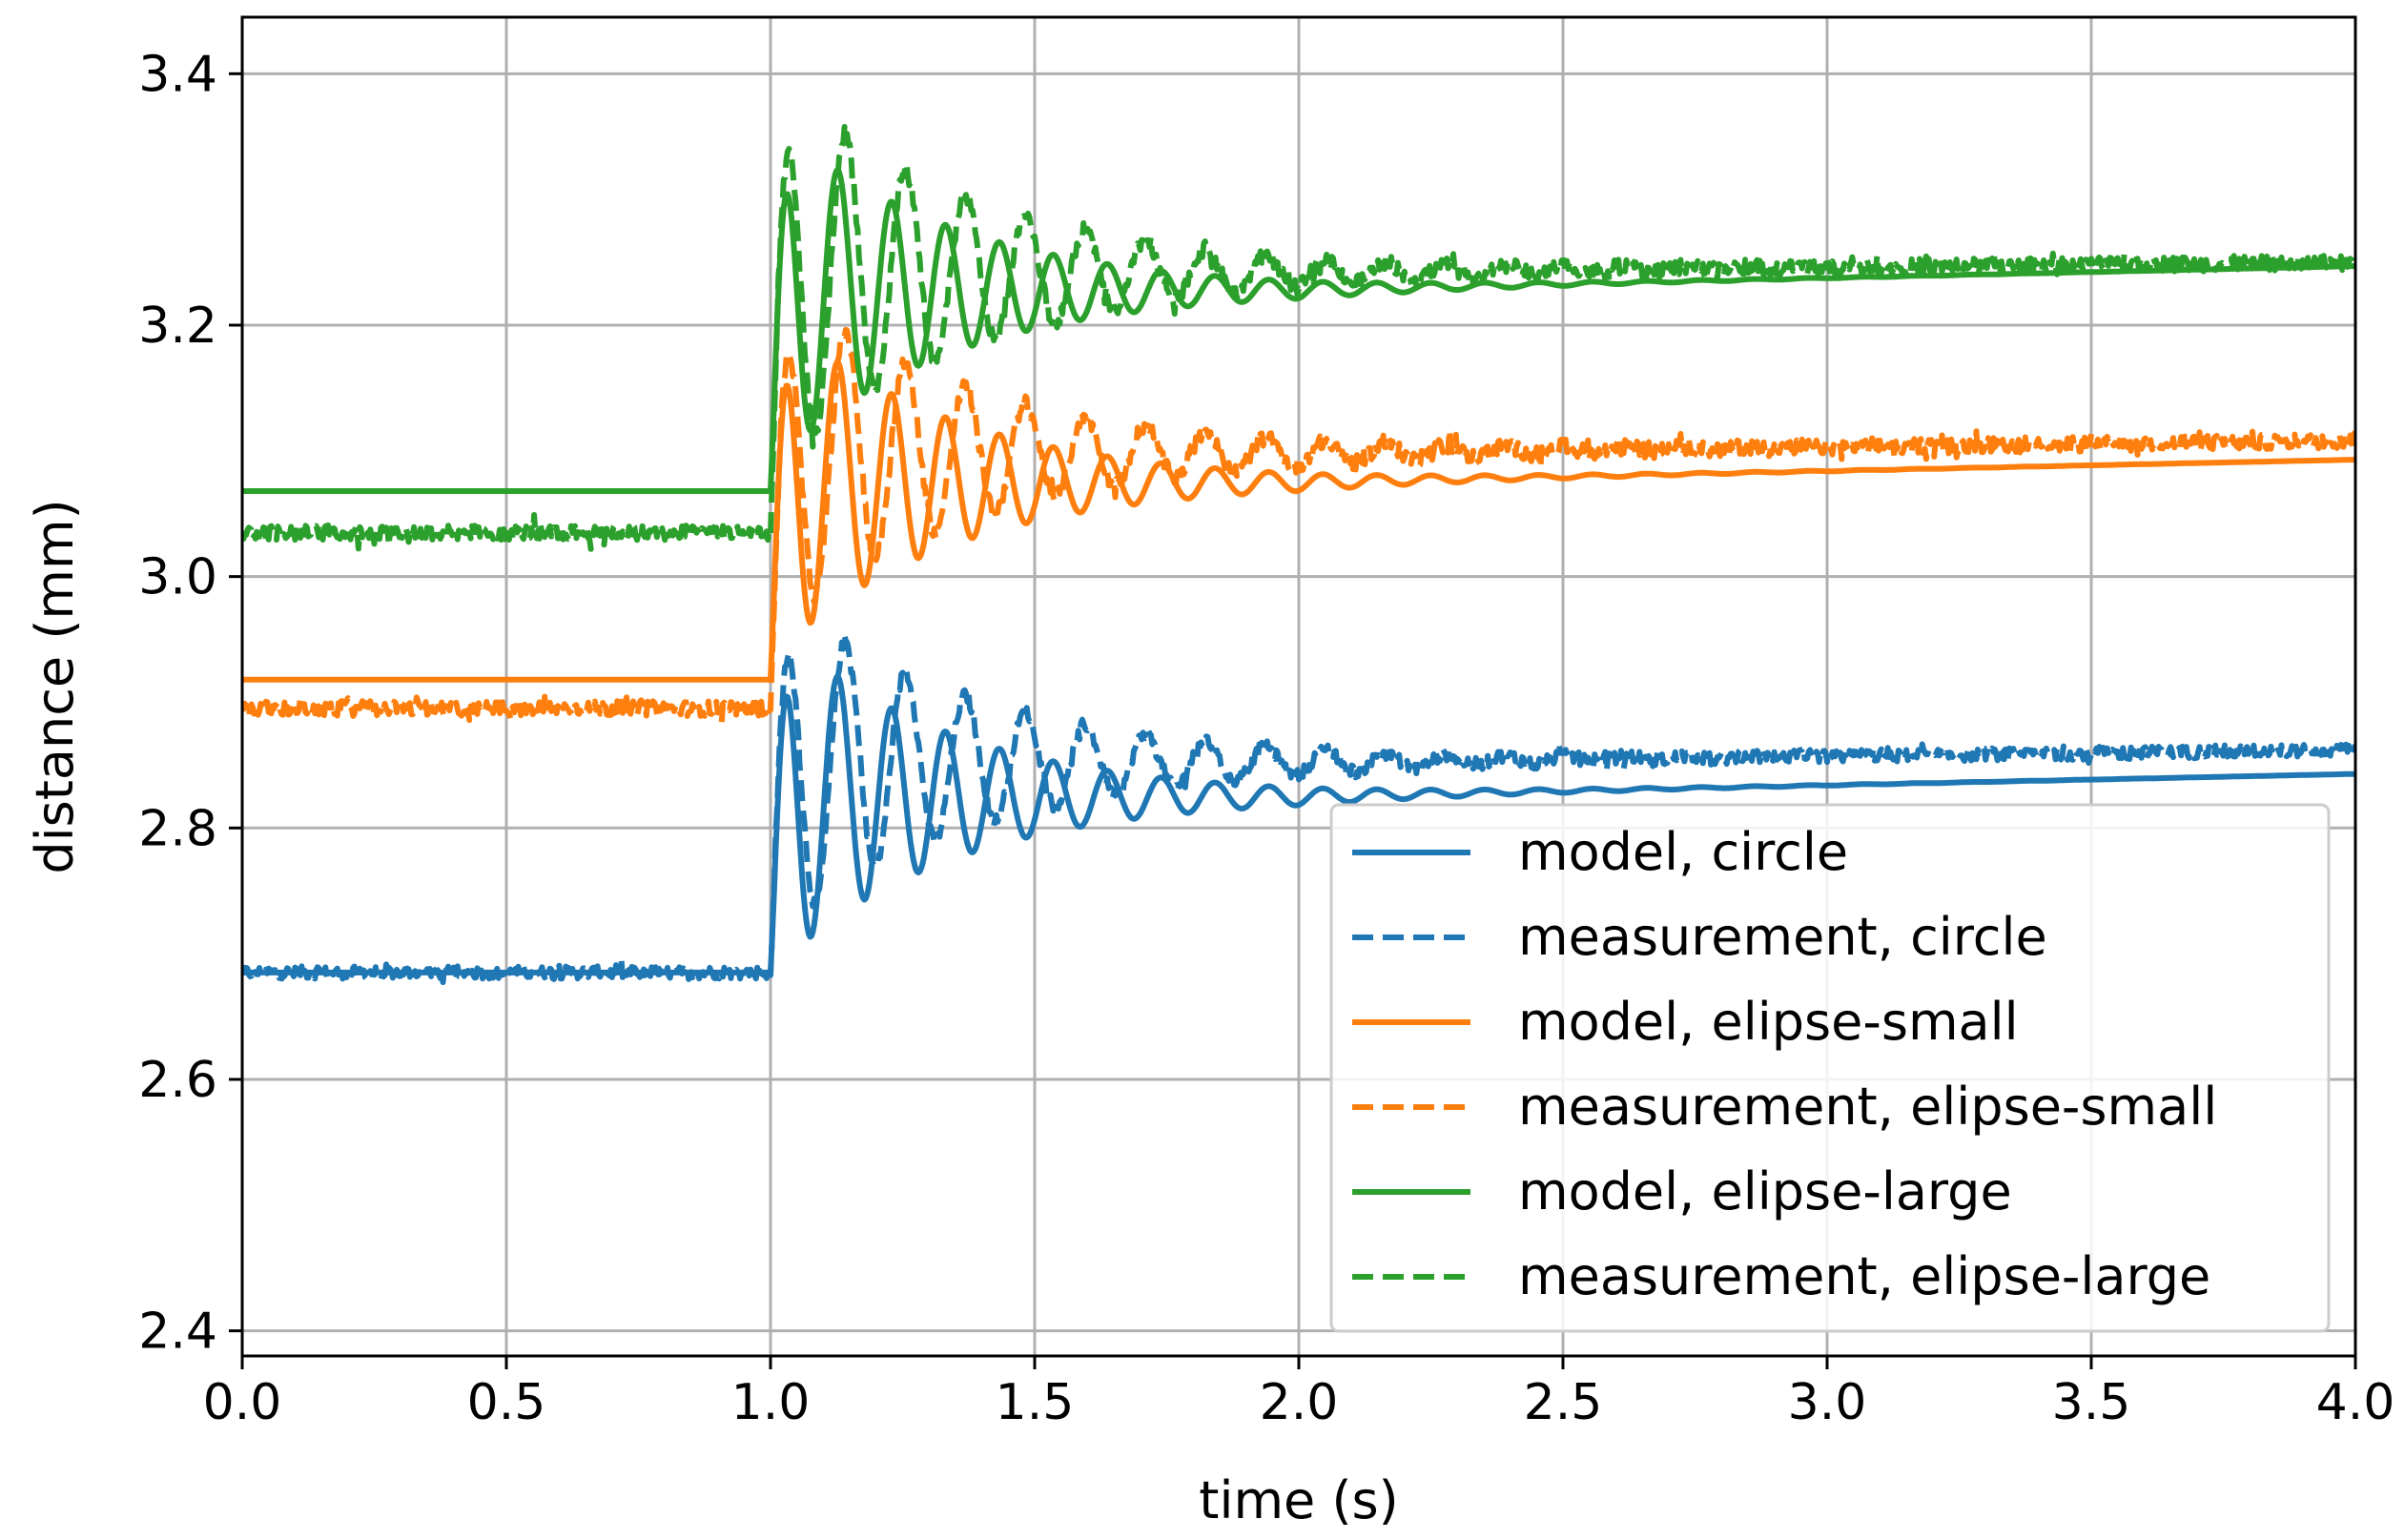 This screenshot has height=1540, width=2405. What do you see at coordinates (507, 1402) in the screenshot?
I see `x-tick-label: 0.5` at bounding box center [507, 1402].